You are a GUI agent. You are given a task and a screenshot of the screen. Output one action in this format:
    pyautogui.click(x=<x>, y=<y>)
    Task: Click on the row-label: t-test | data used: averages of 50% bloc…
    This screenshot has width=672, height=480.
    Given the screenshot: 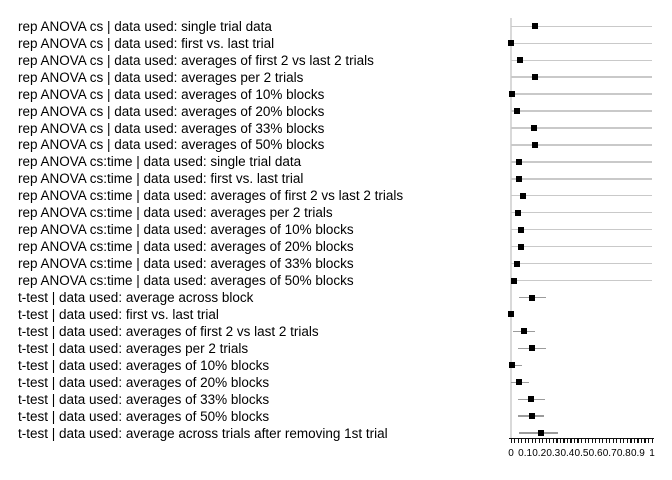 What is the action you would take?
    pyautogui.click(x=144, y=416)
    